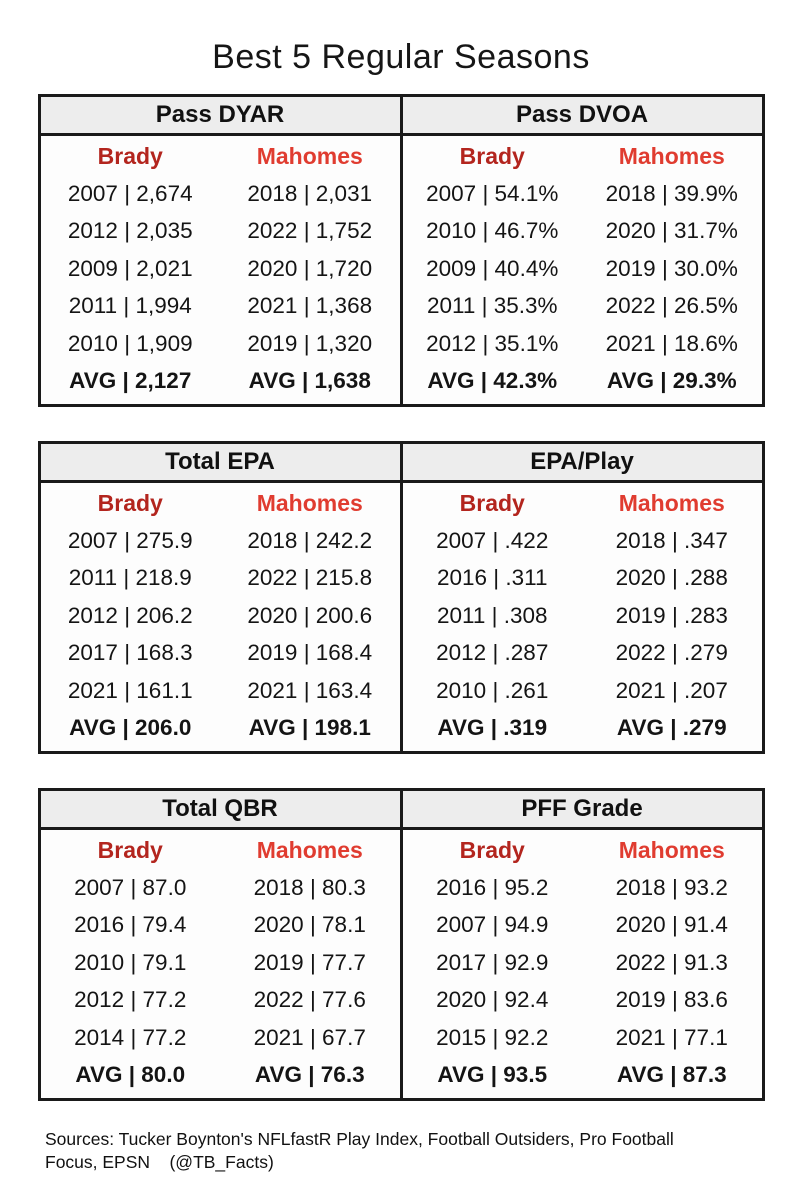 The height and width of the screenshot is (1200, 802). I want to click on stat-row: 2021 | .207, so click(671, 690).